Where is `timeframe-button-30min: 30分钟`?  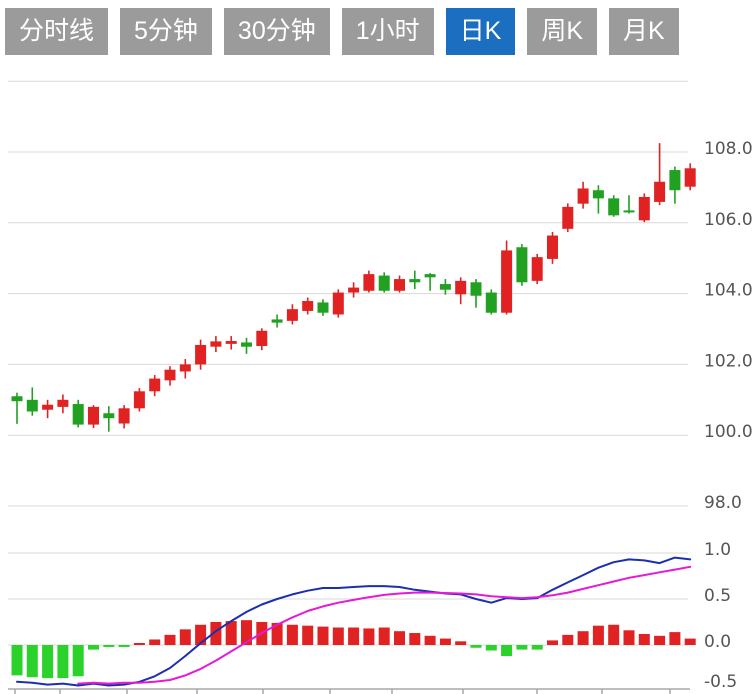
timeframe-button-30min: 30分钟 is located at coordinates (276, 31).